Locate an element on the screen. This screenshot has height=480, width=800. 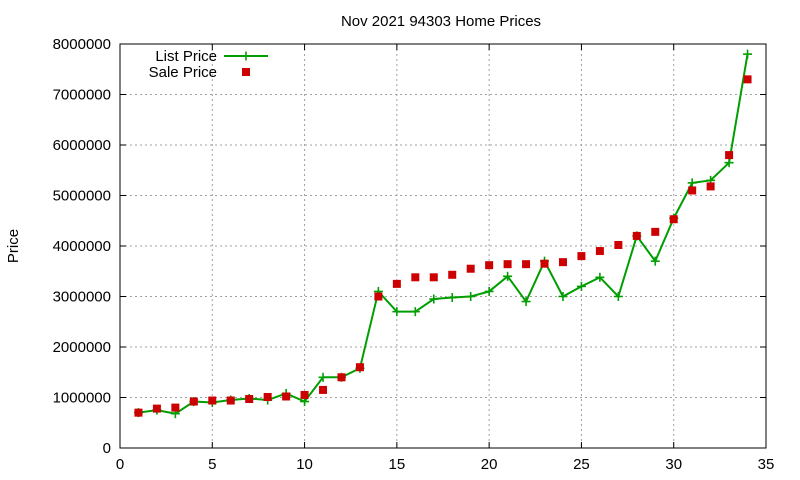
x-tick-label: 35 is located at coordinates (766, 464).